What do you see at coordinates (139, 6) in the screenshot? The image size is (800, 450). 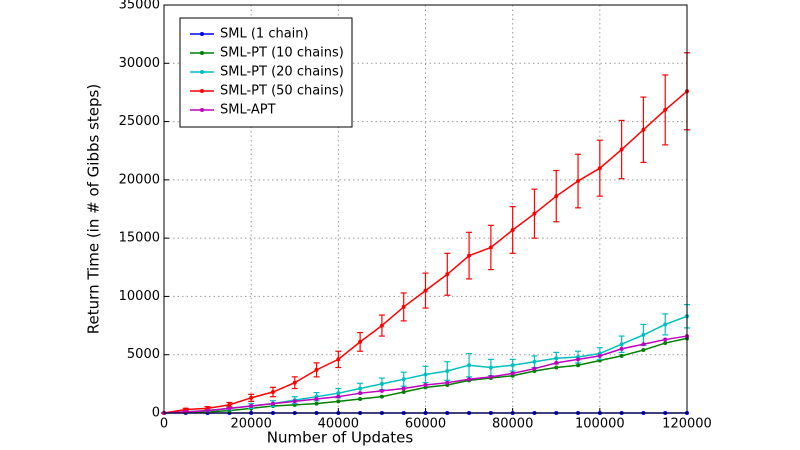 I see `y-tick-label: 35000` at bounding box center [139, 6].